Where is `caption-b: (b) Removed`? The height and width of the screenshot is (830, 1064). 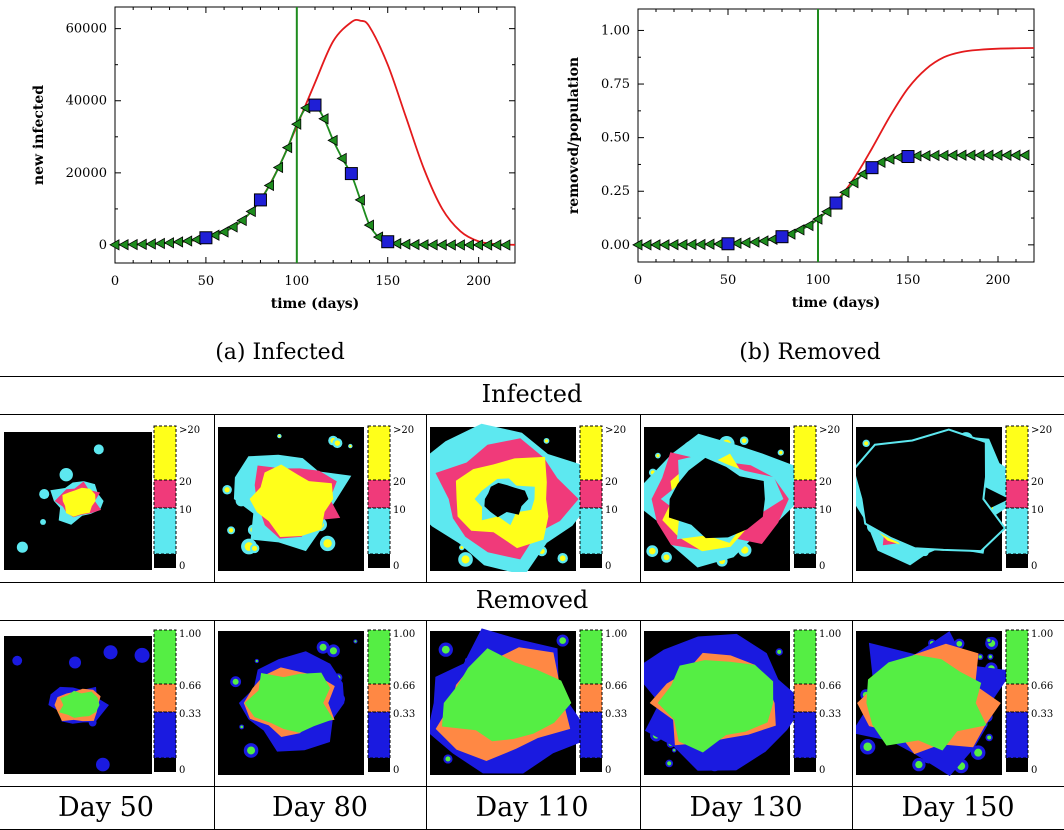 caption-b: (b) Removed is located at coordinates (810, 352).